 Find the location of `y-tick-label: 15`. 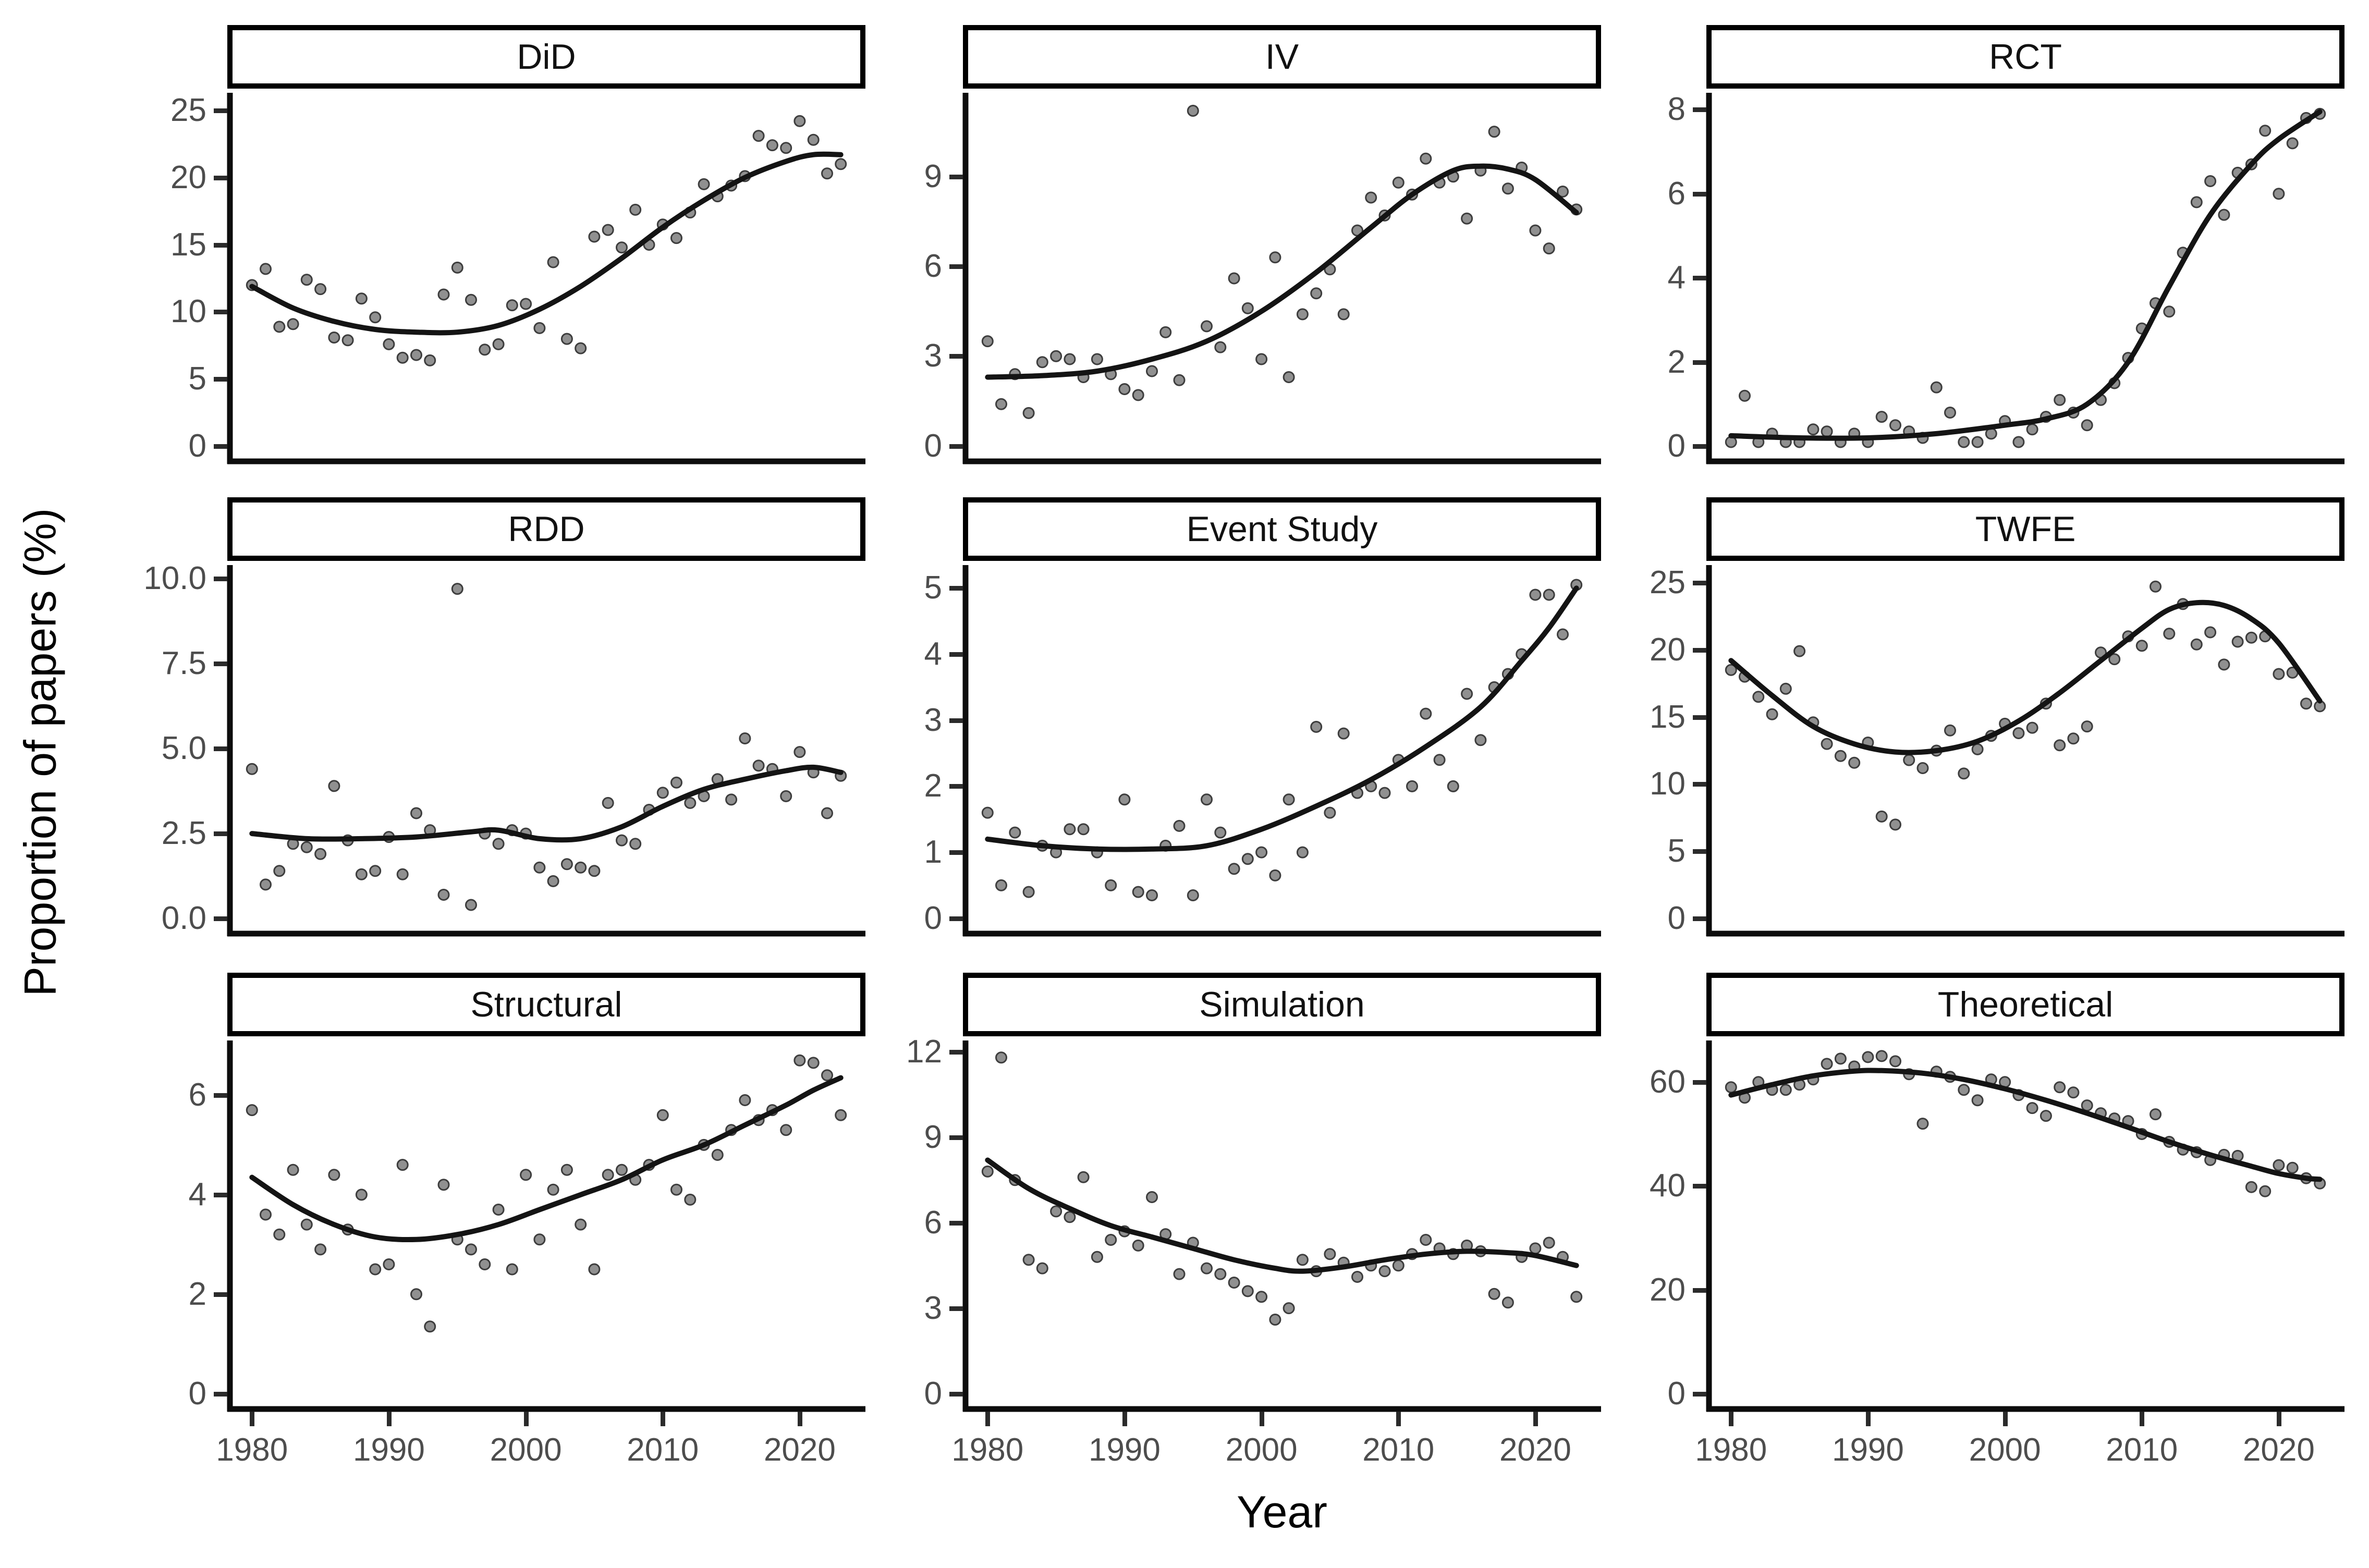

y-tick-label: 15 is located at coordinates (1668, 717).